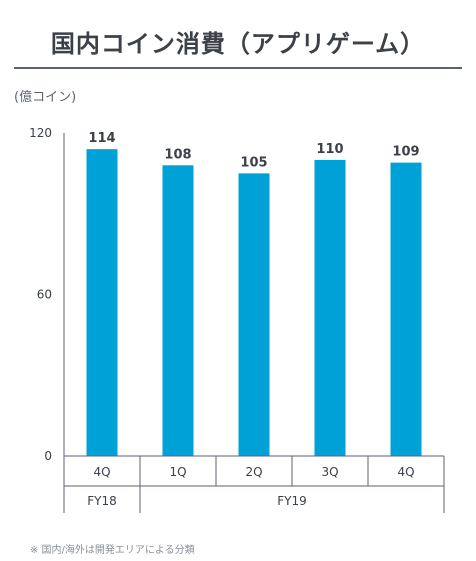 This screenshot has width=476, height=561. Describe the element at coordinates (253, 162) in the screenshot. I see `bar-value-label: 105` at that location.